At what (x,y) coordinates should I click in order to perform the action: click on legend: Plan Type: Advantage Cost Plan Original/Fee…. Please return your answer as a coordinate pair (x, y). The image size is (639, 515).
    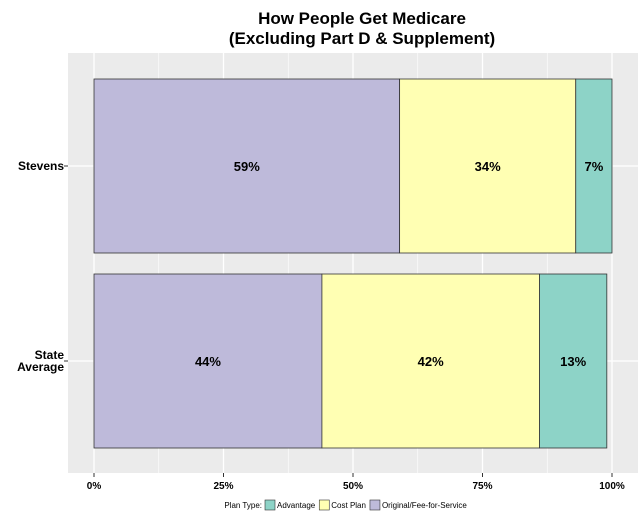
    Looking at the image, I should click on (345, 505).